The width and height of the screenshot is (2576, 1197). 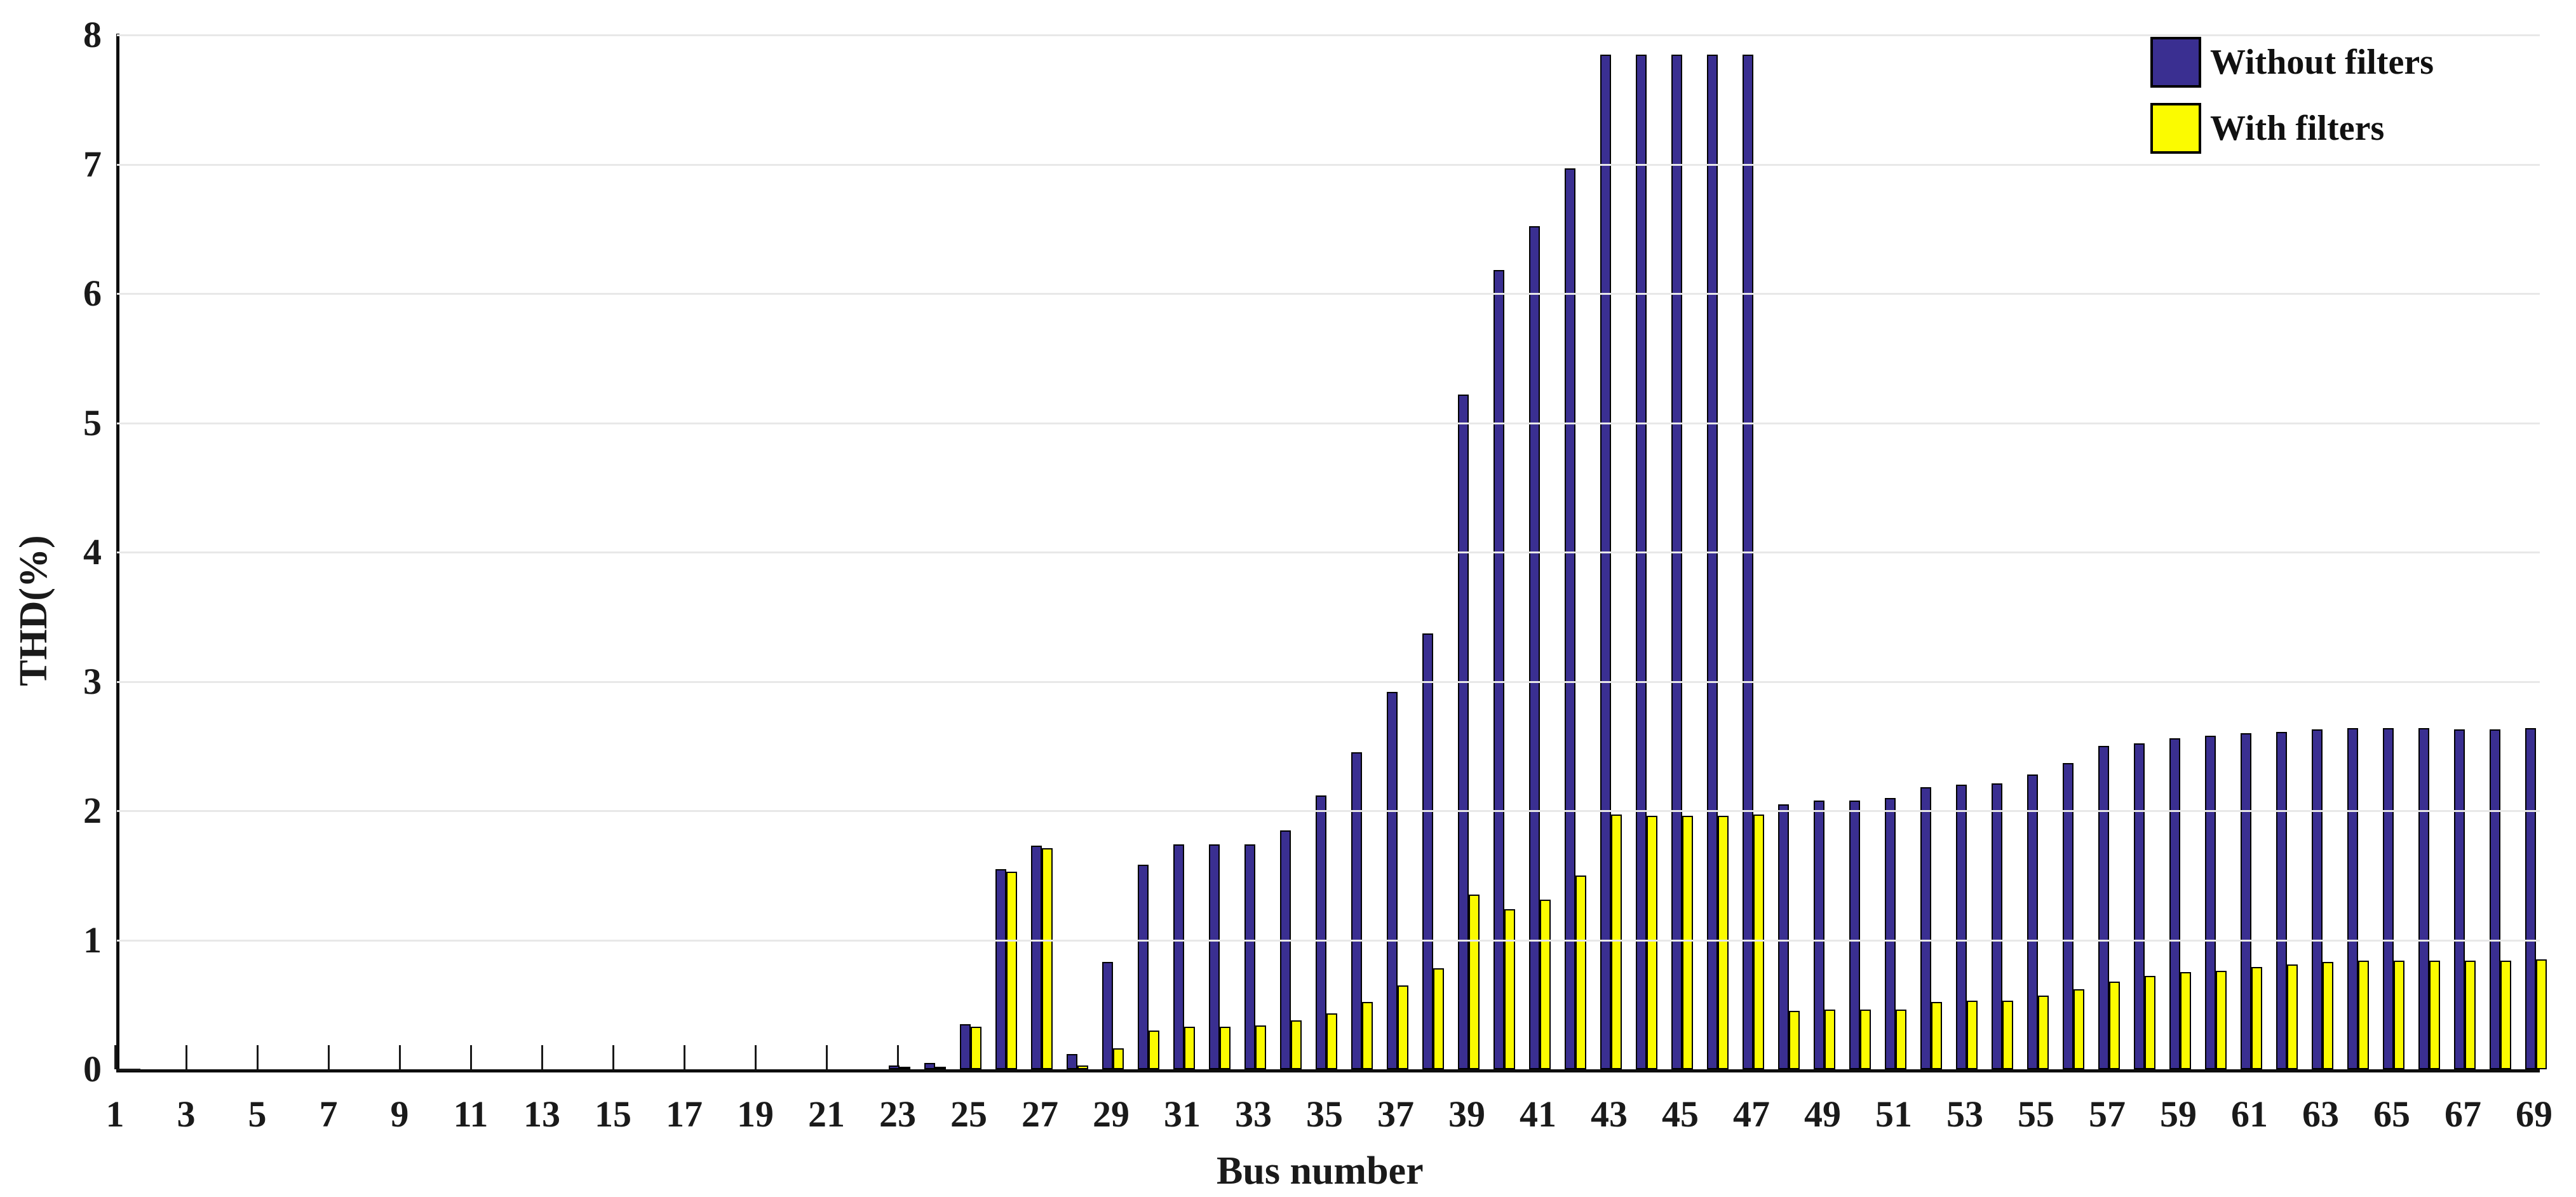 What do you see at coordinates (1822, 1114) in the screenshot?
I see `x-tick-label-49: 49` at bounding box center [1822, 1114].